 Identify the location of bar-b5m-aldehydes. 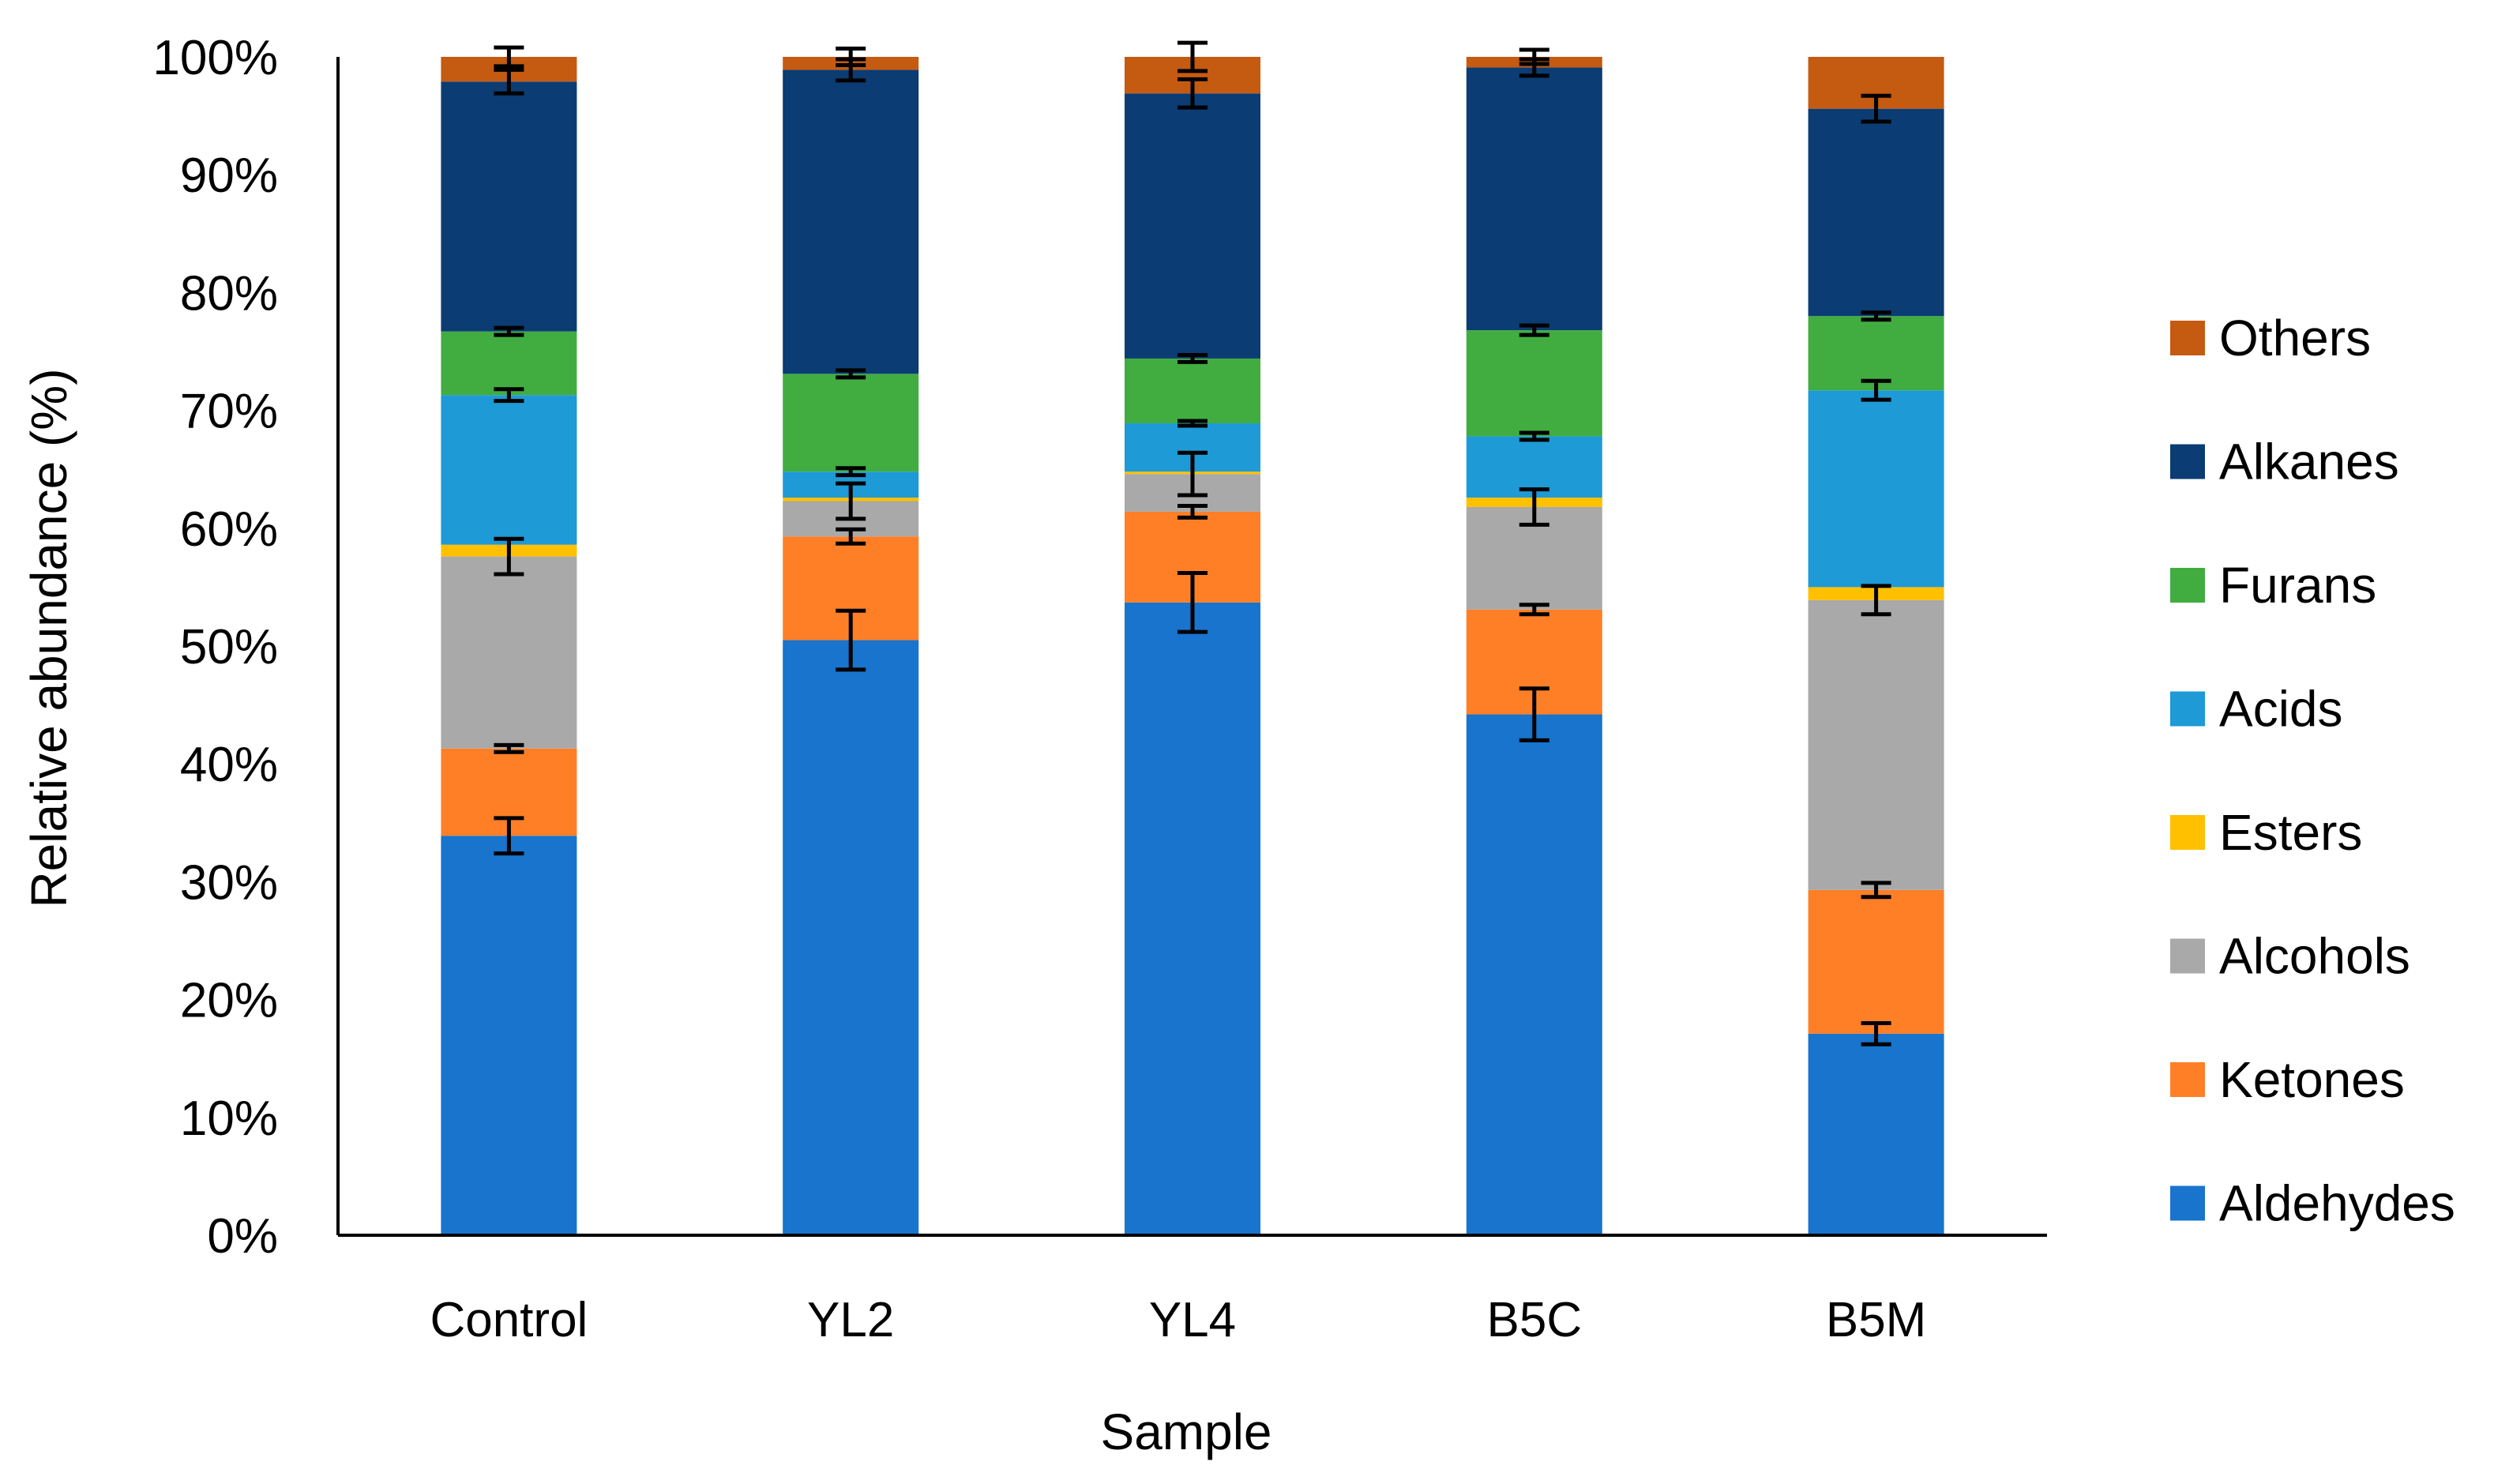
(1876, 1134).